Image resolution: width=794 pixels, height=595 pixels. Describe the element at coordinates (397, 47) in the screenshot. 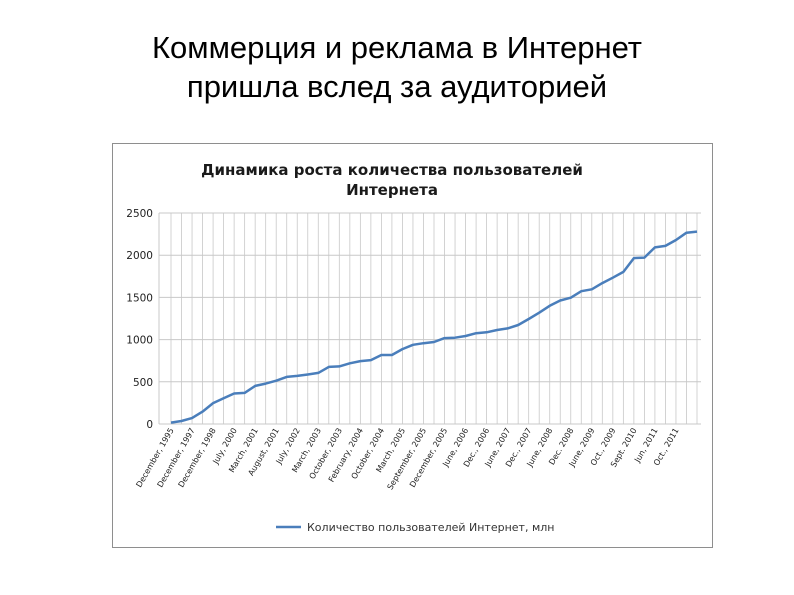

I see `slide-title-line1: Коммерция и реклама в Интернет` at that location.